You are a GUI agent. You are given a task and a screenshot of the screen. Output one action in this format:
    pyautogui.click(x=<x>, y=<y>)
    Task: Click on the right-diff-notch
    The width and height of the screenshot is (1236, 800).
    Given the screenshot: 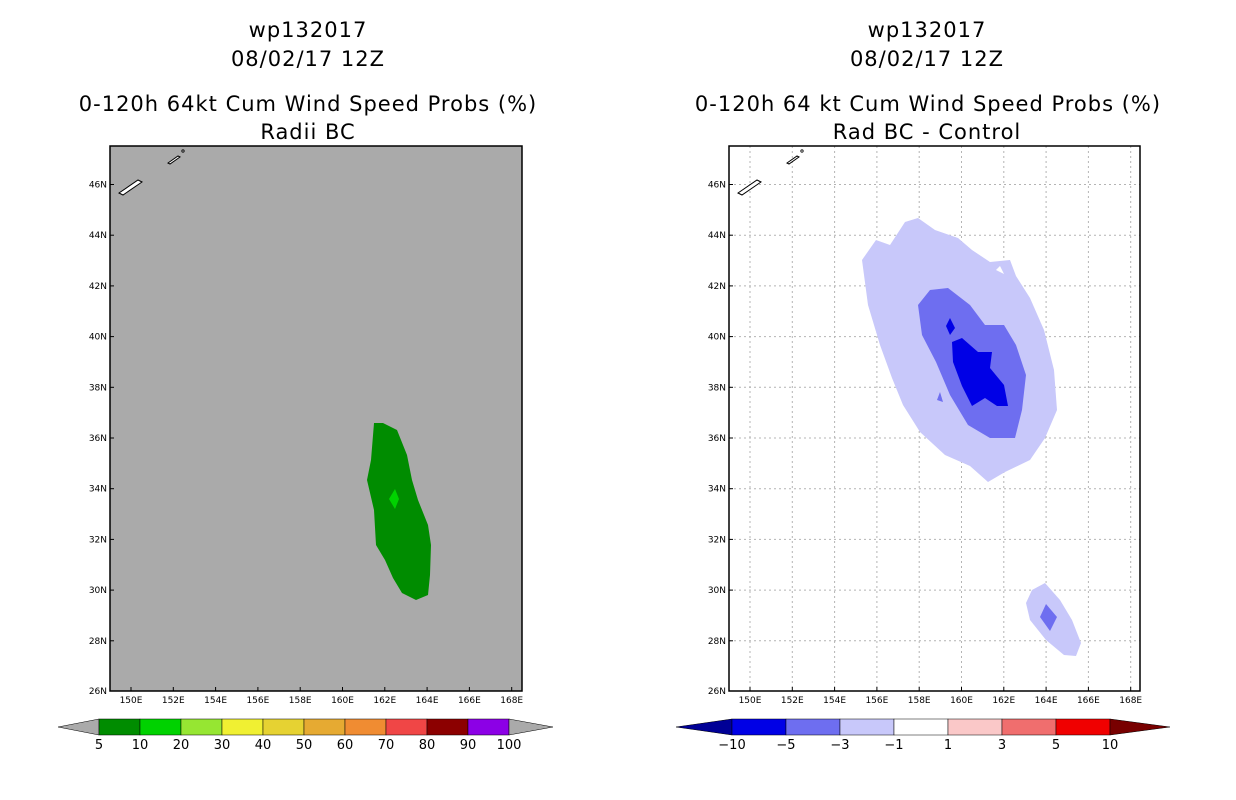 What is the action you would take?
    pyautogui.click(x=1000, y=270)
    